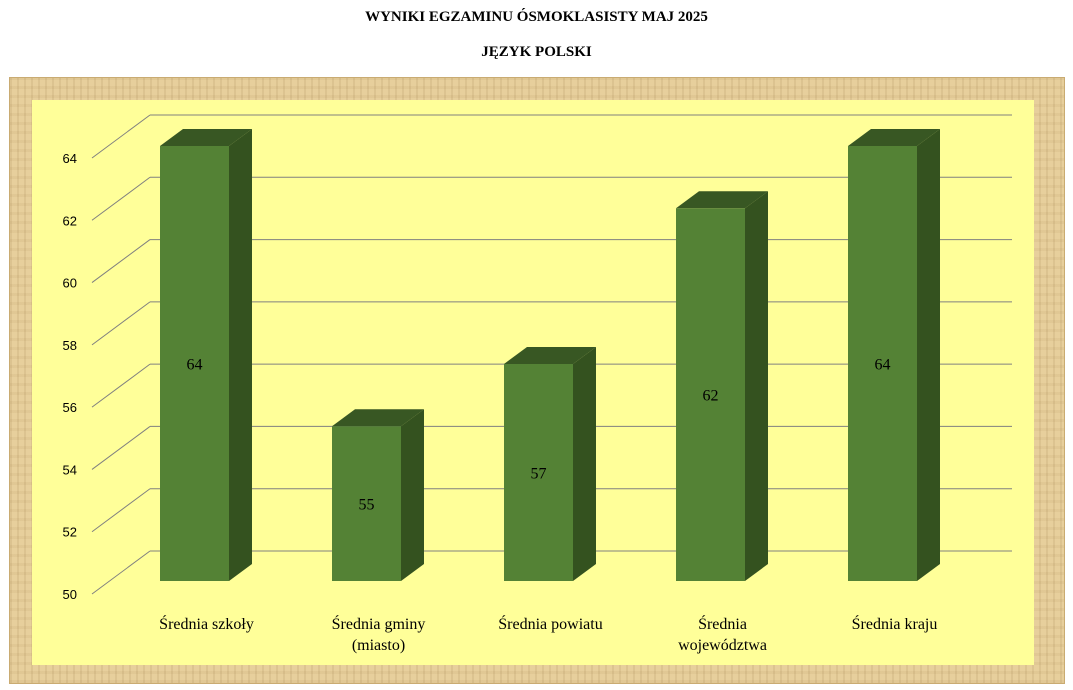 This screenshot has width=1073, height=690. I want to click on y-tick-label: 54, so click(70, 469).